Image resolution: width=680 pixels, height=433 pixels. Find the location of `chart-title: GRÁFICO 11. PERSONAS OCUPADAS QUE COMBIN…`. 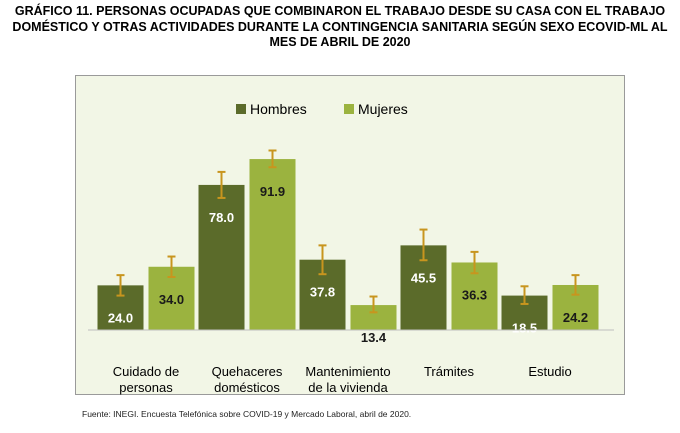

chart-title: GRÁFICO 11. PERSONAS OCUPADAS QUE COMBIN… is located at coordinates (340, 27).